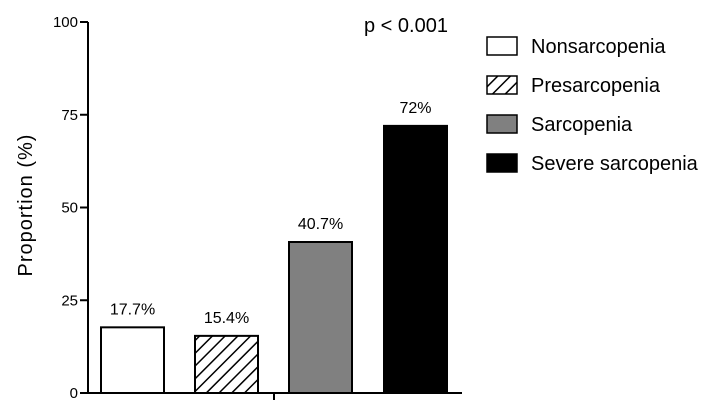 This screenshot has width=720, height=400. What do you see at coordinates (615, 164) in the screenshot?
I see `legend-label: Severe sarcopenia` at bounding box center [615, 164].